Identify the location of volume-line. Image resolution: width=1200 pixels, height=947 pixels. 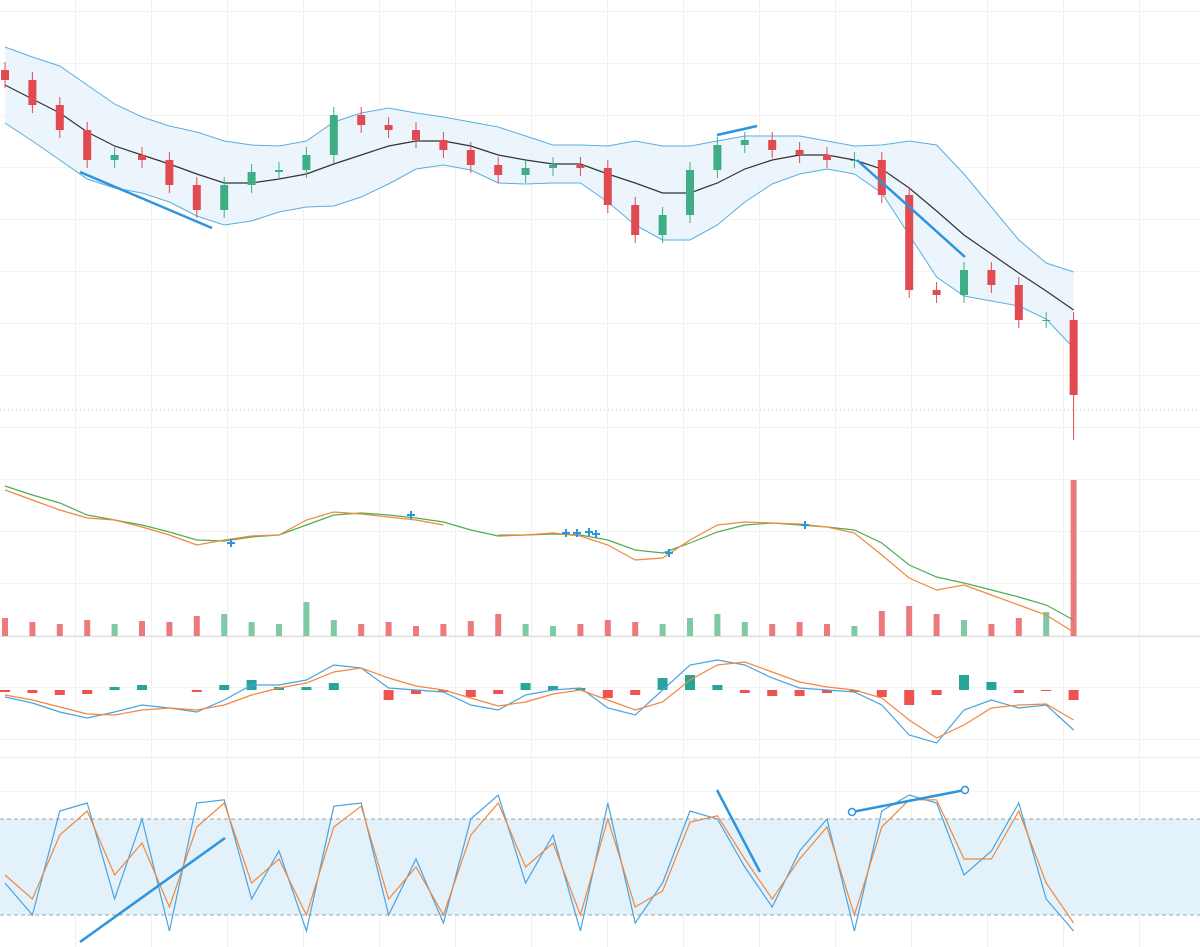
(539, 553).